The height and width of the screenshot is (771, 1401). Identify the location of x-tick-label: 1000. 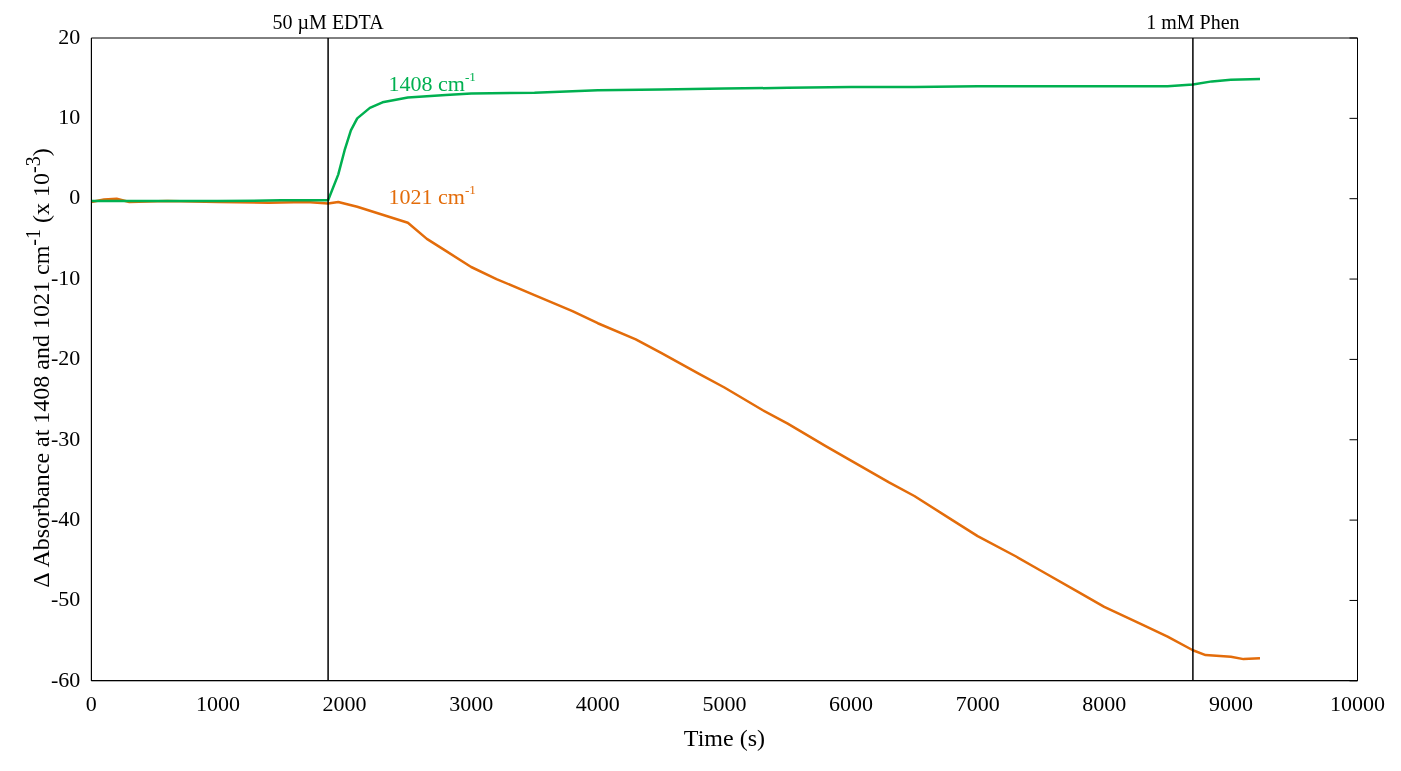
(217, 703).